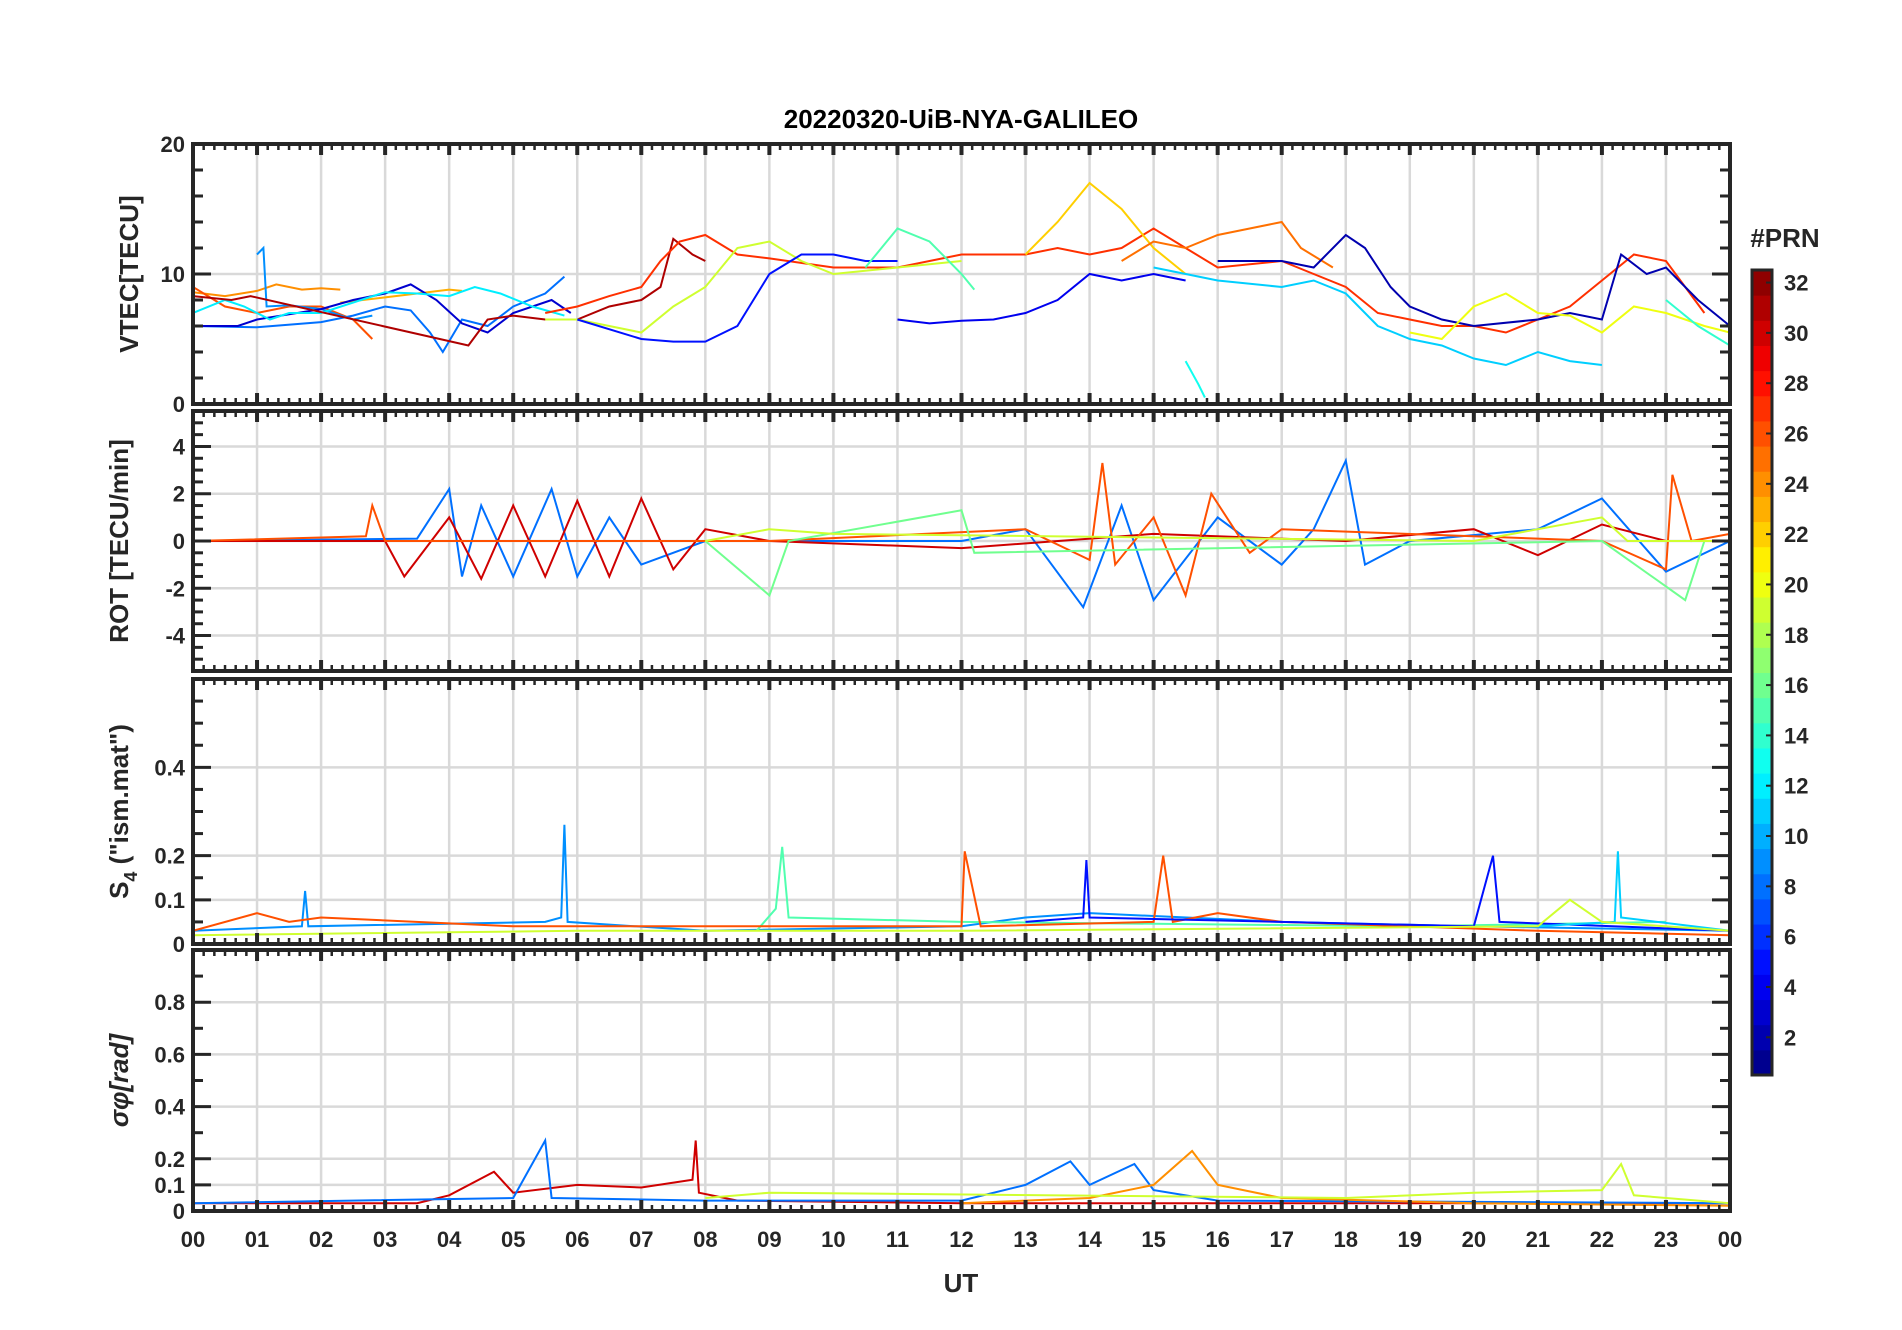  I want to click on colorbar-tick-label: 2, so click(1790, 1037).